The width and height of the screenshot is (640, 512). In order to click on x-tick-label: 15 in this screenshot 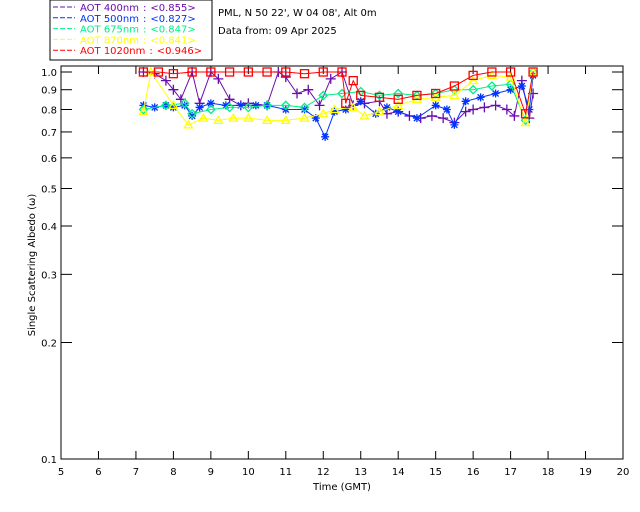, I will do `click(435, 472)`.